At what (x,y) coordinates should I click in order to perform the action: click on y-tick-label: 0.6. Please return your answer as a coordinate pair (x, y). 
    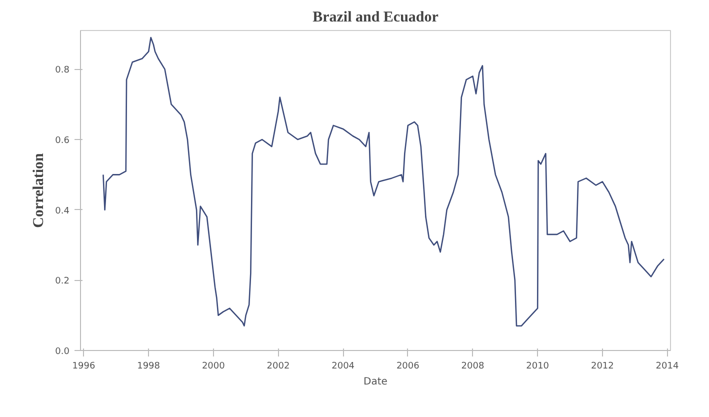
    Looking at the image, I should click on (62, 141).